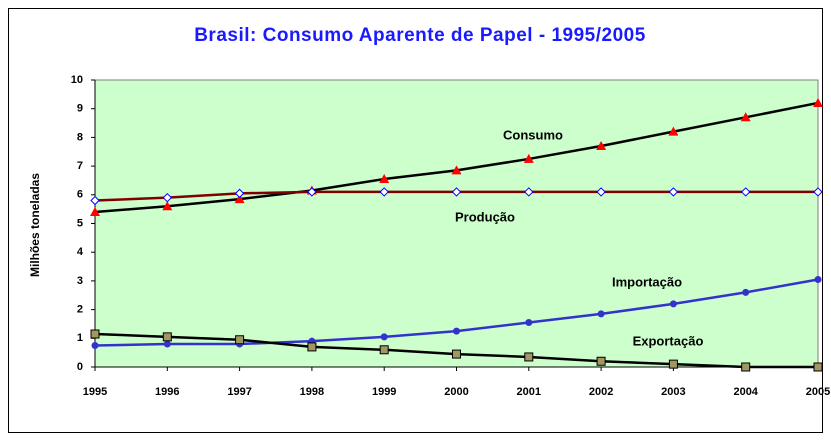 Image resolution: width=831 pixels, height=441 pixels. What do you see at coordinates (601, 392) in the screenshot?
I see `x-tick-label: 2002` at bounding box center [601, 392].